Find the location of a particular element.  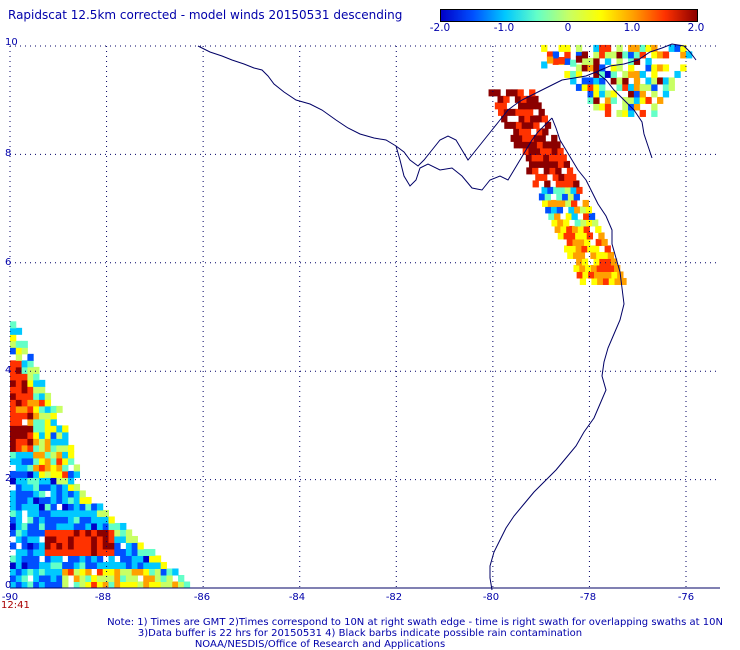

x-axis-label: -84 is located at coordinates (297, 597).